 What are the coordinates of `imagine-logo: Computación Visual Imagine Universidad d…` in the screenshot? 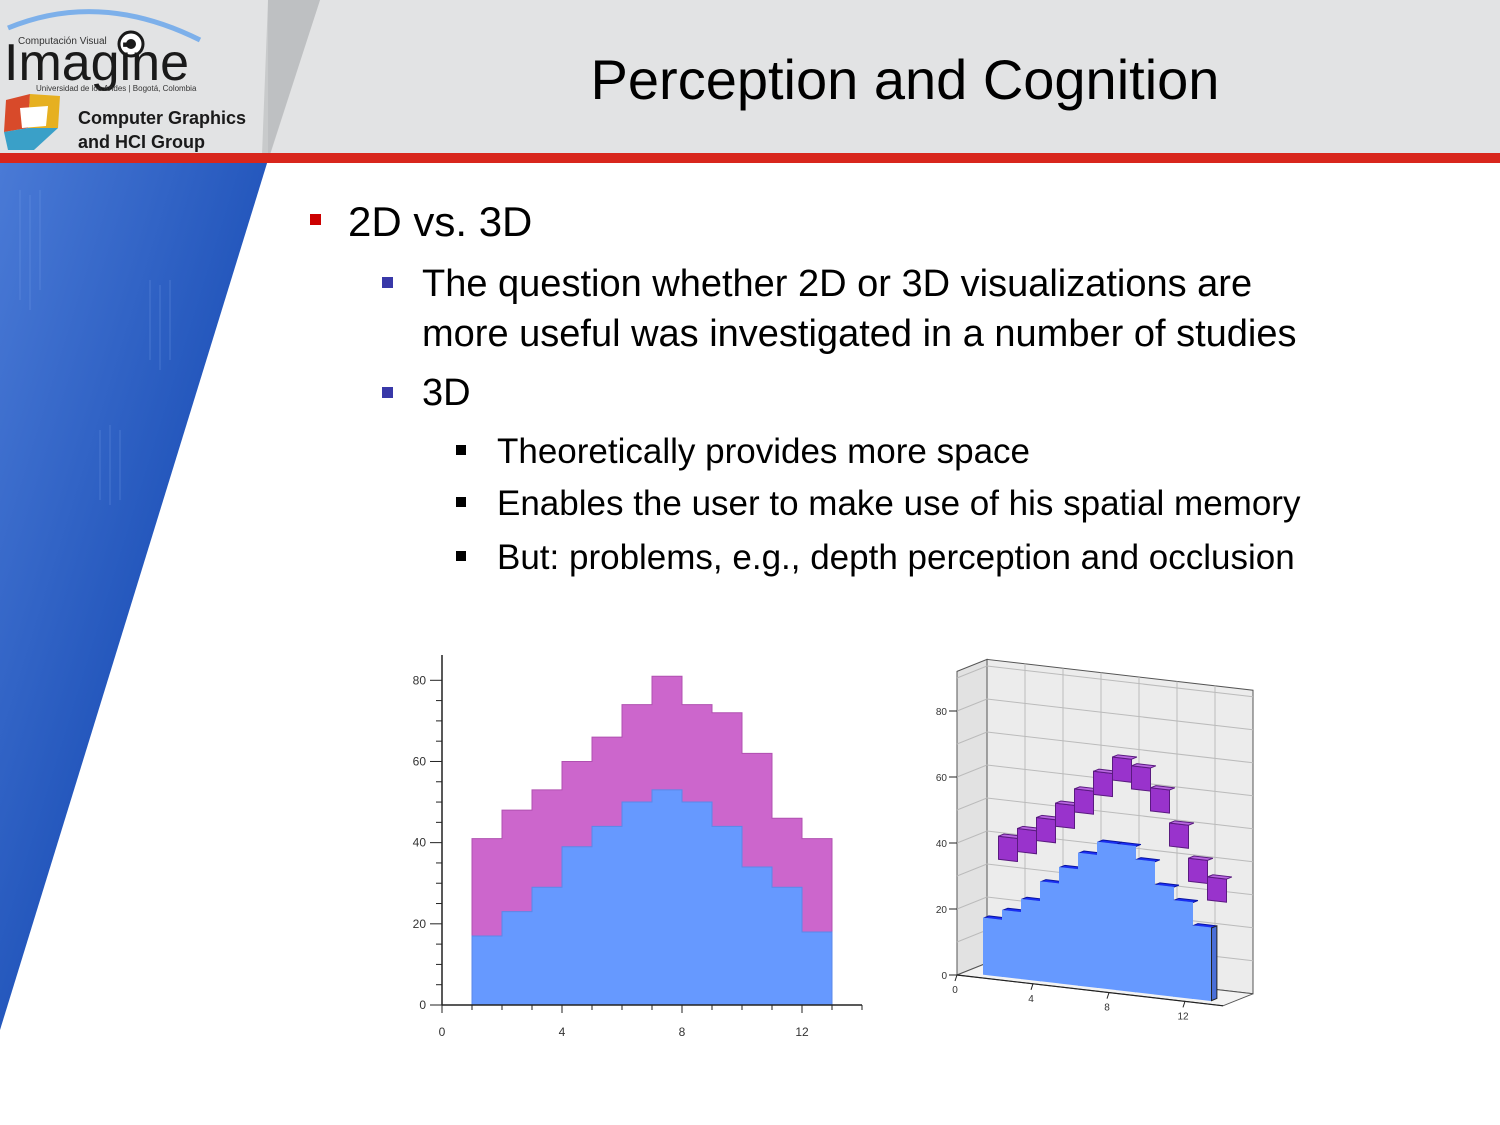 It's located at (125, 80).